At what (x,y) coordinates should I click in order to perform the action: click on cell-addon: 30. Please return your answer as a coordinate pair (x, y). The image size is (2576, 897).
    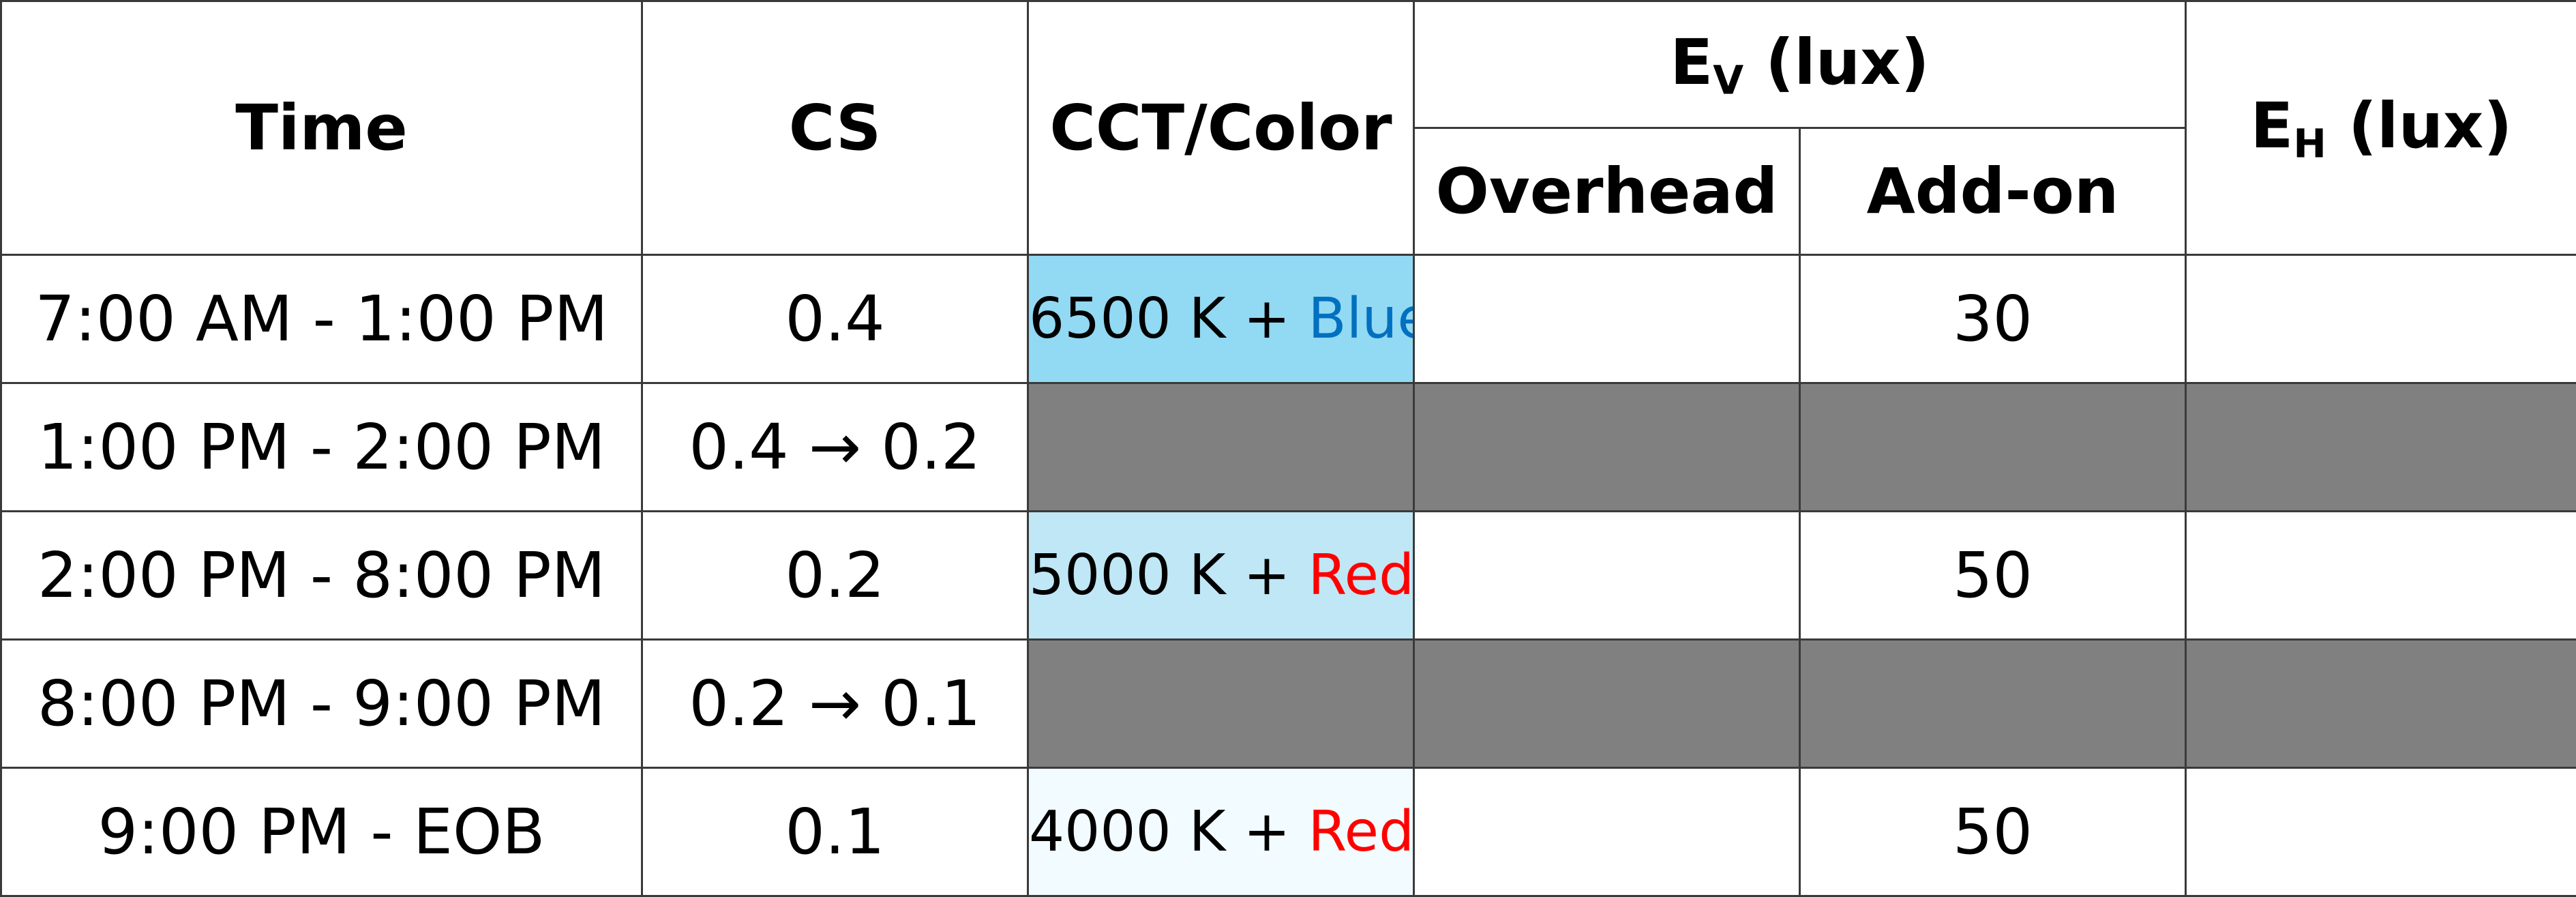
    Looking at the image, I should click on (1993, 319).